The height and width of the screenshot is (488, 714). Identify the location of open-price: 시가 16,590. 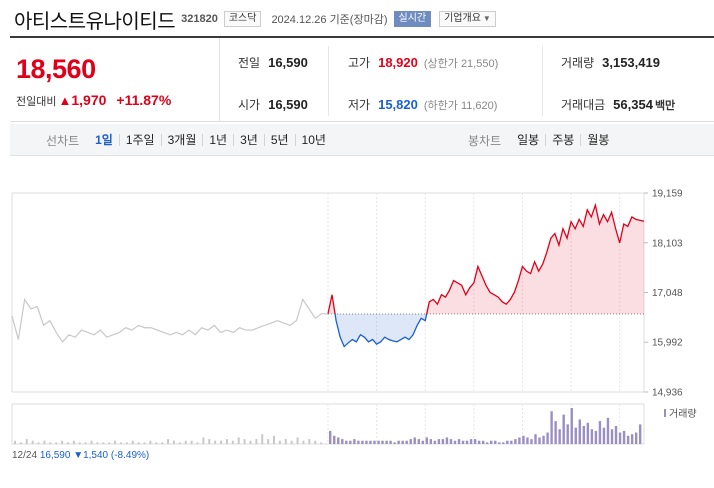
(273, 104).